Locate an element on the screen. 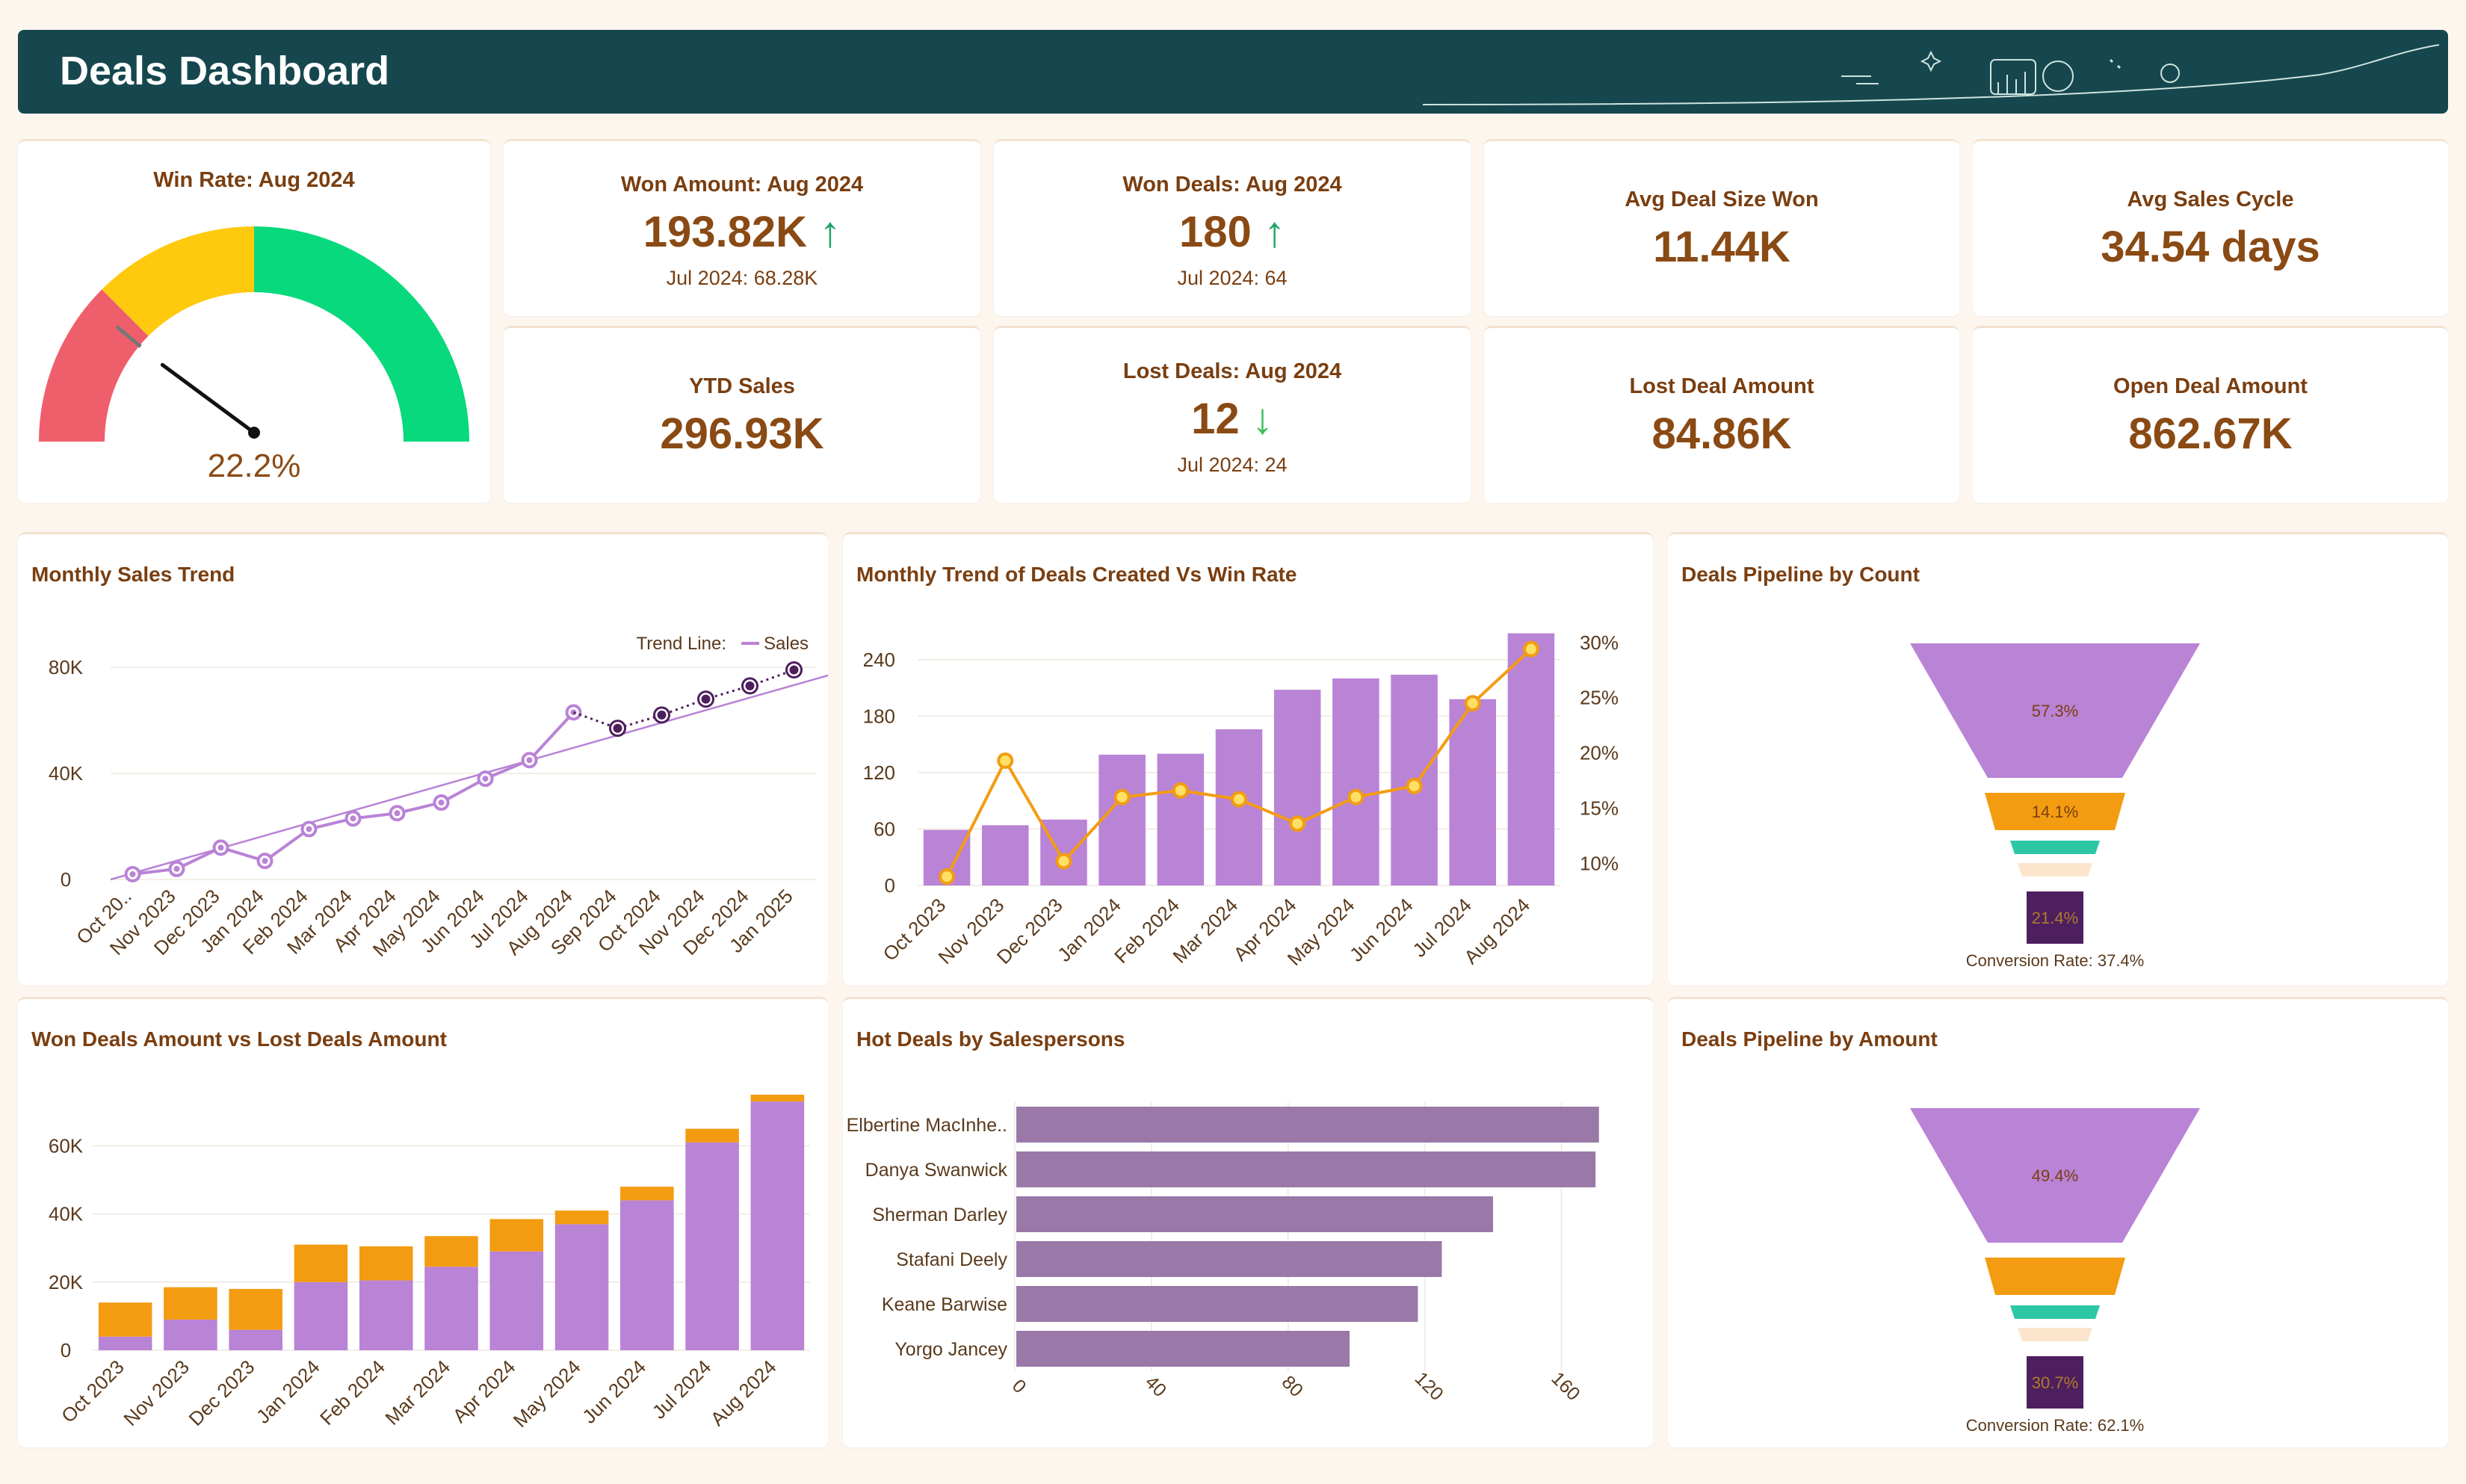 This screenshot has width=2466, height=1484. gauge-marker is located at coordinates (128, 336).